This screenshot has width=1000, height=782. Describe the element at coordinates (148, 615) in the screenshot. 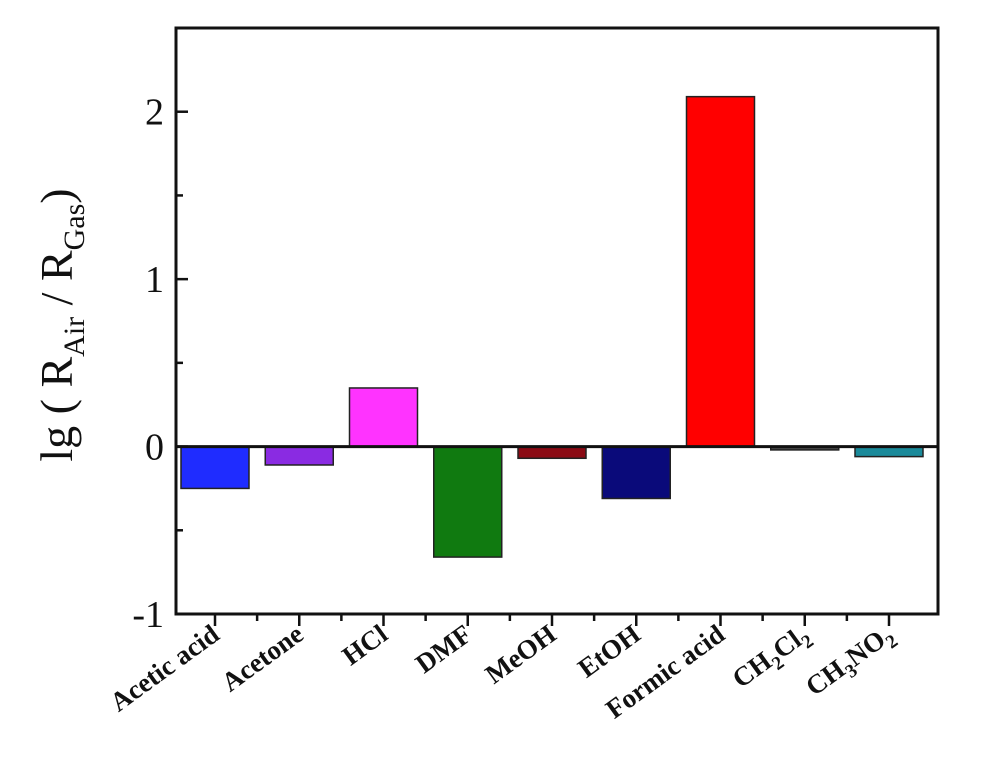

I see `y-tick-label: -1` at that location.